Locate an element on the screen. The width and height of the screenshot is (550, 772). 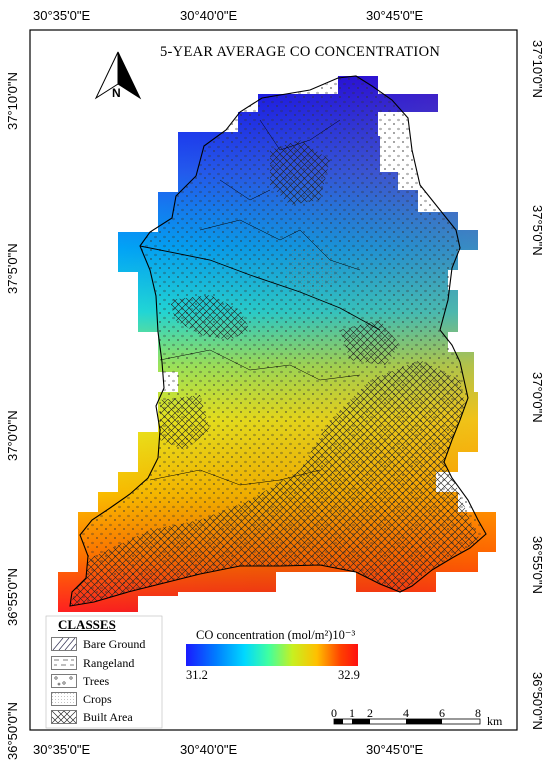
legend-item-rangeland: Rangeland is located at coordinates (92, 663).